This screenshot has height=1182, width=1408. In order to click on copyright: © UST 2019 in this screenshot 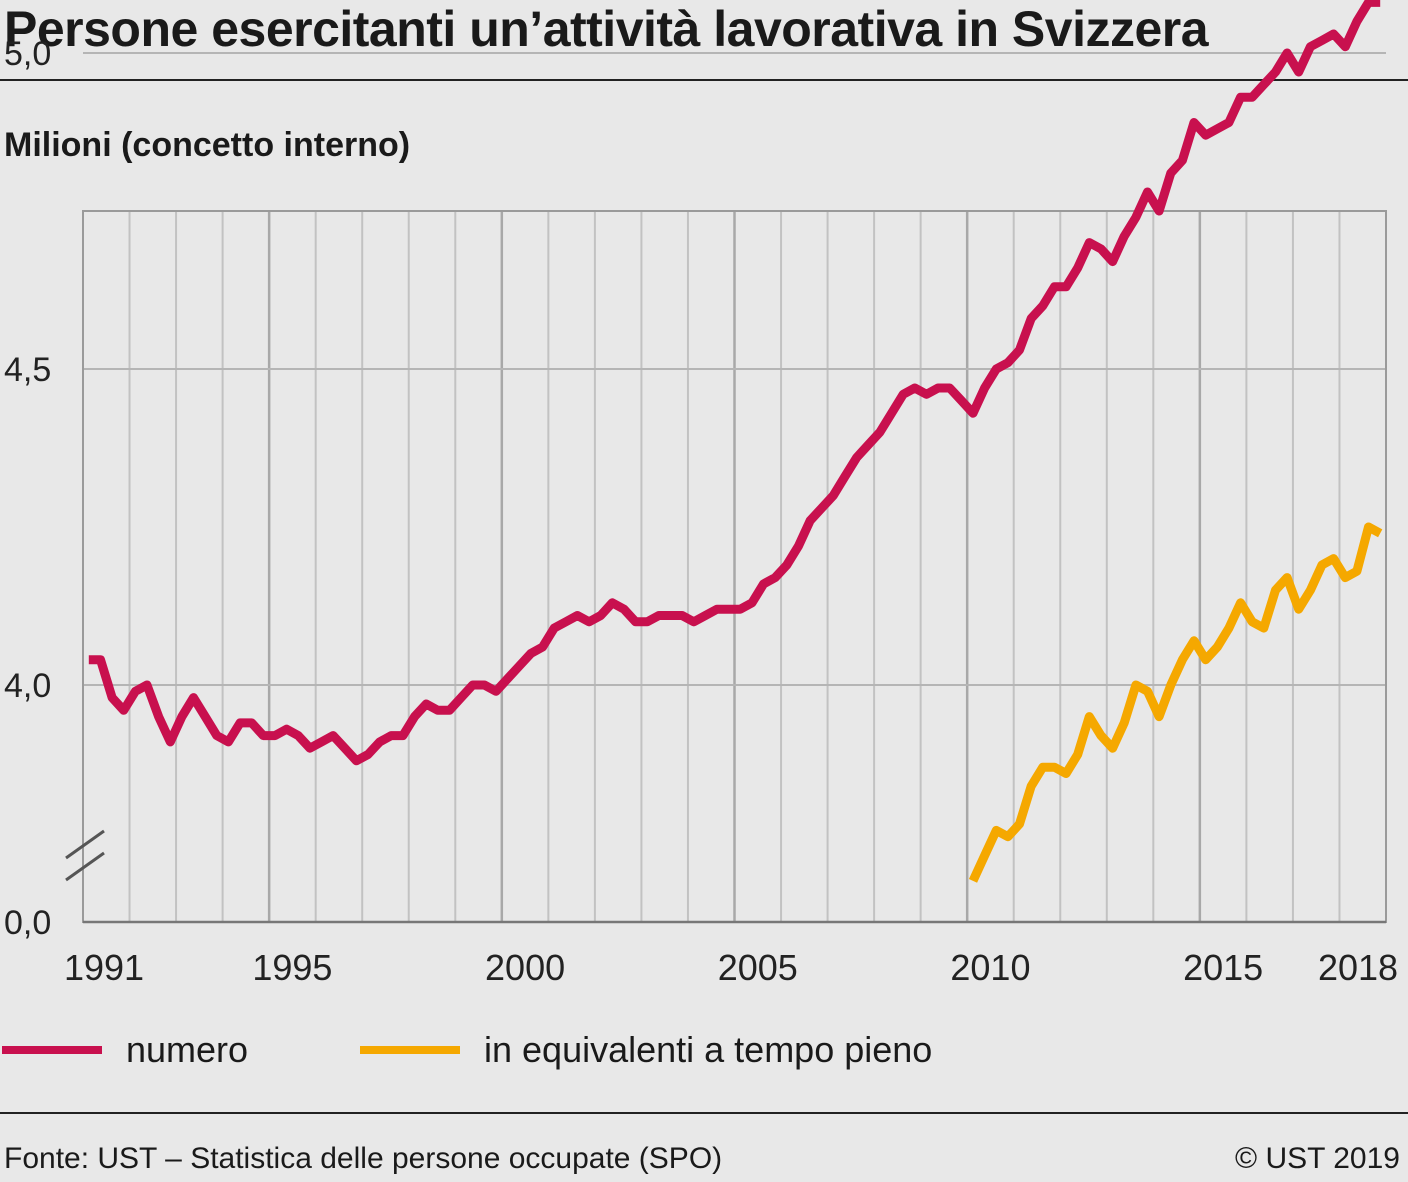, I will do `click(1317, 1158)`.